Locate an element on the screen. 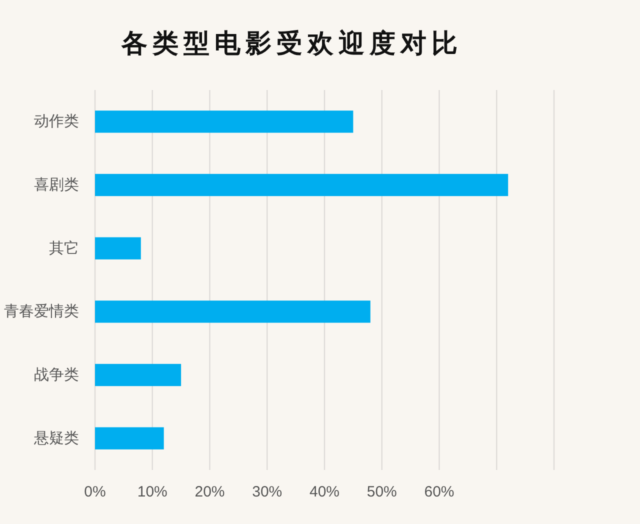  y-tick-label: 动作类 is located at coordinates (56, 121).